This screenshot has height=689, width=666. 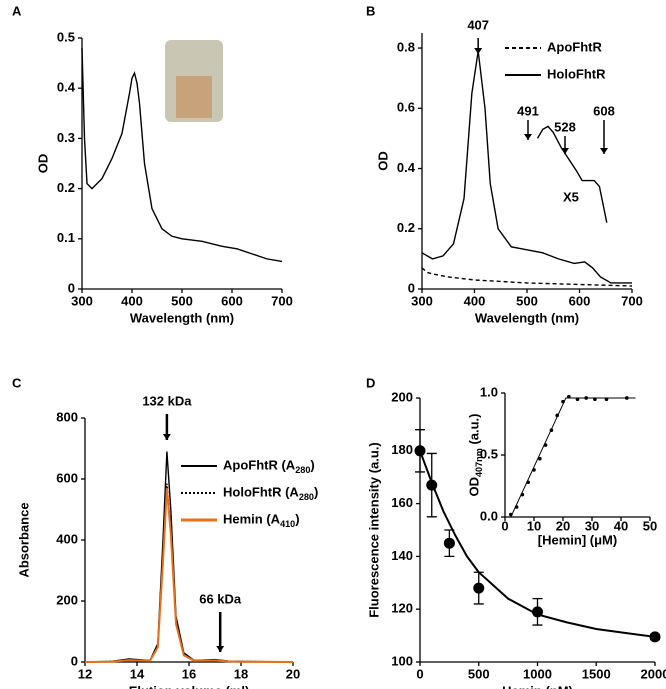 I want to click on y-tick-label: 100, so click(x=402, y=660).